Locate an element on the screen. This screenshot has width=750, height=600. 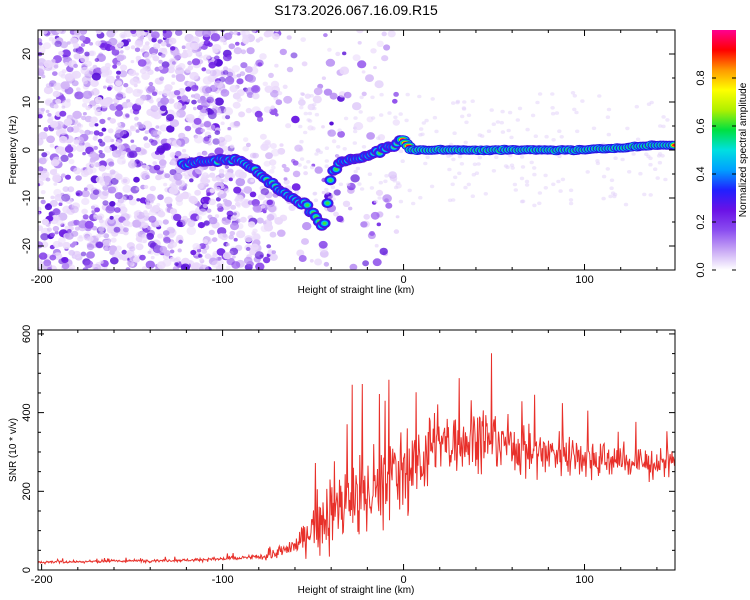
carrier-cell is located at coordinates (330, 180).